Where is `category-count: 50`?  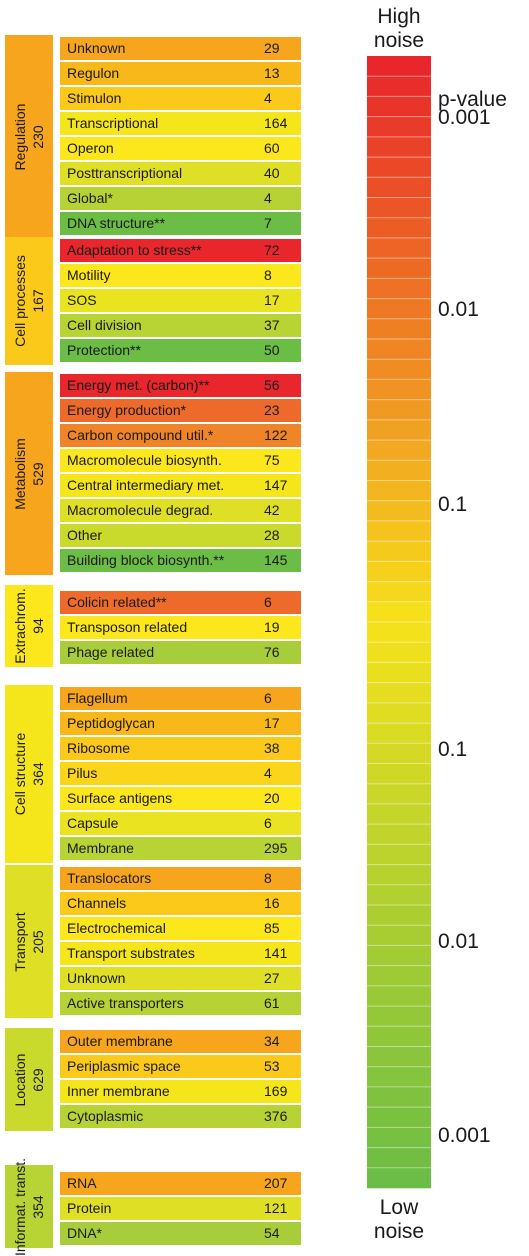
category-count: 50 is located at coordinates (272, 350).